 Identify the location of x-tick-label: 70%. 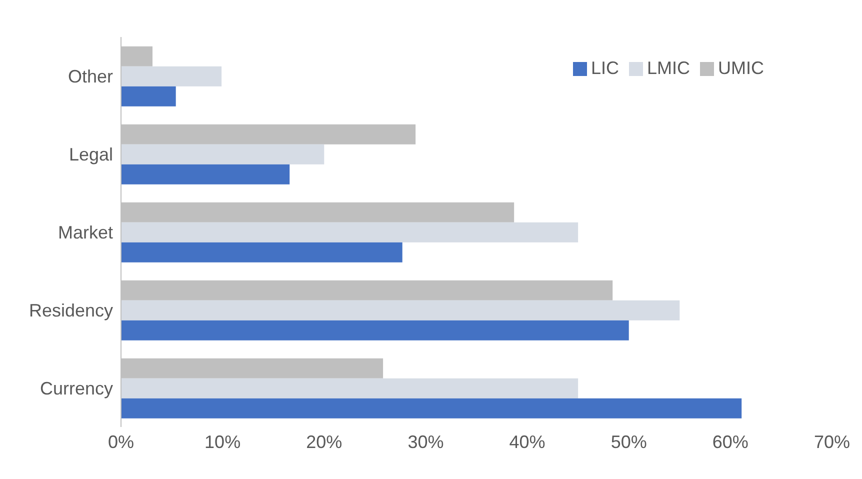
(832, 442).